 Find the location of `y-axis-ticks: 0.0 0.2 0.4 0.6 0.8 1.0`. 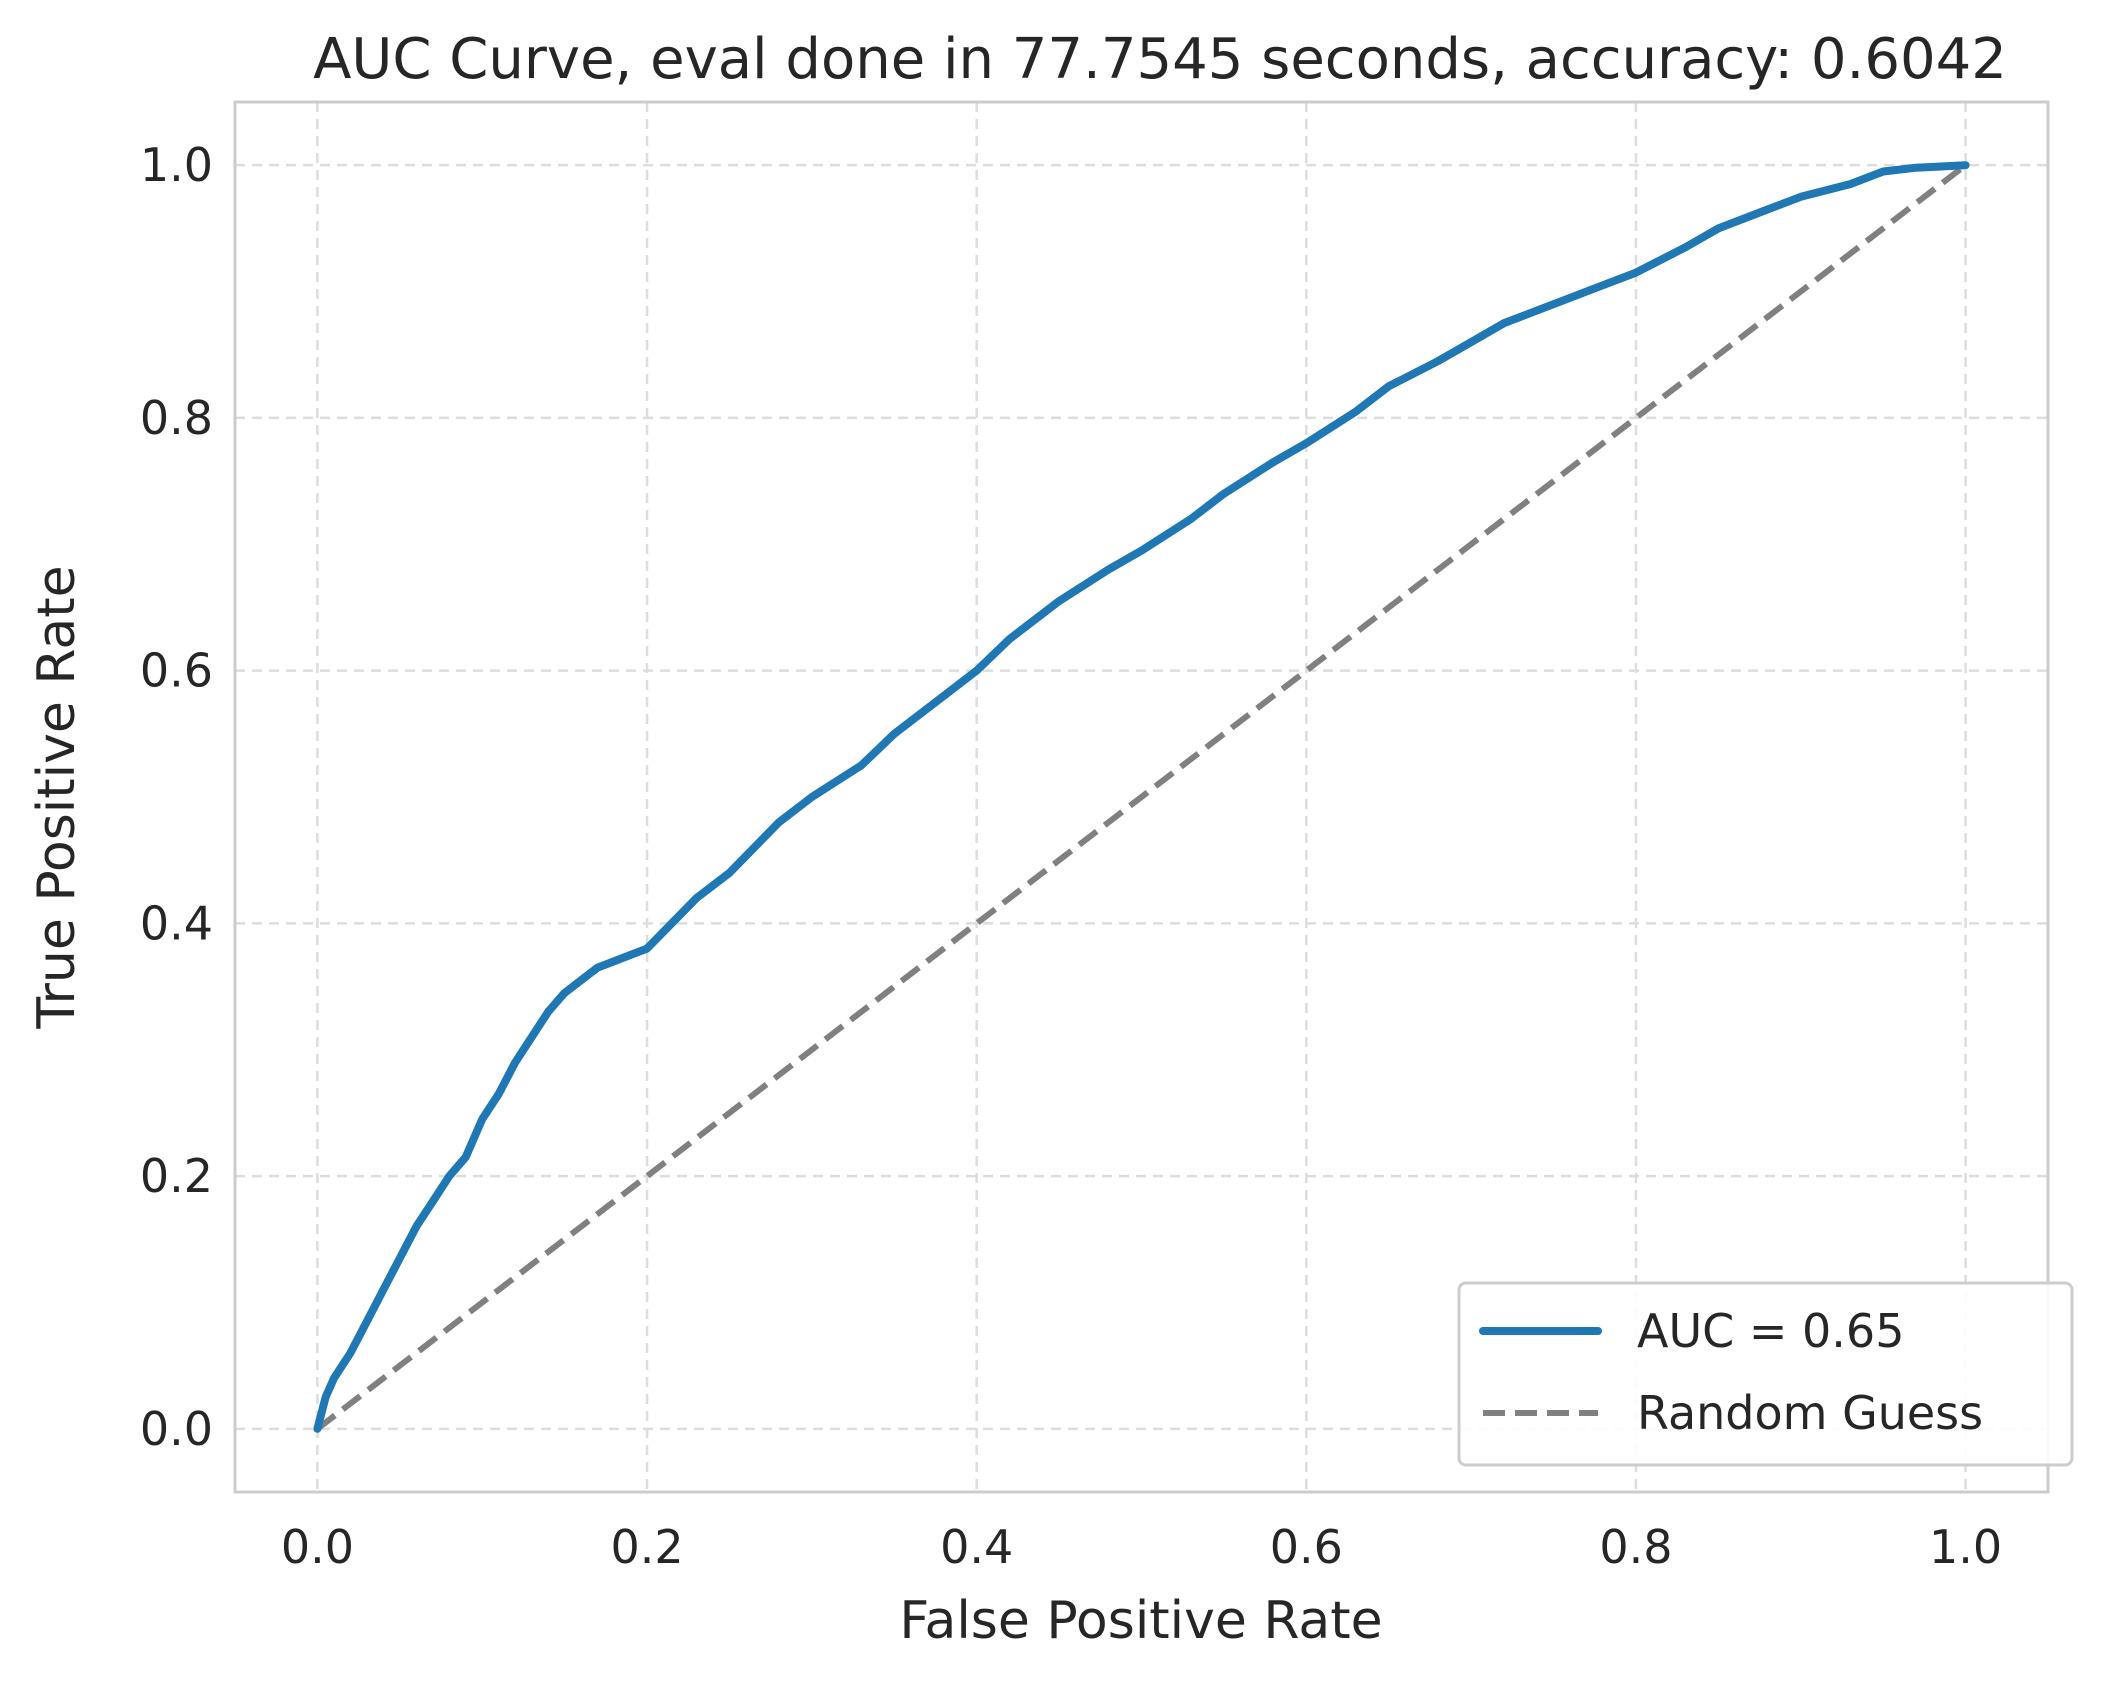

y-axis-ticks: 0.0 0.2 0.4 0.6 0.8 1.0 is located at coordinates (176, 797).